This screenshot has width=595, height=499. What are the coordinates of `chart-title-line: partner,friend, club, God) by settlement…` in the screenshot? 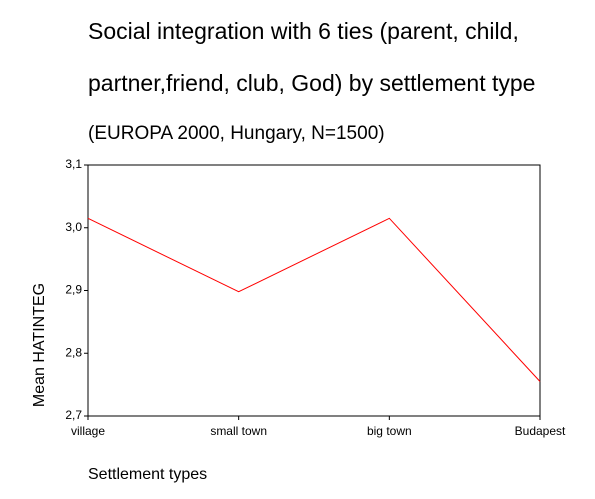 It's located at (311, 83).